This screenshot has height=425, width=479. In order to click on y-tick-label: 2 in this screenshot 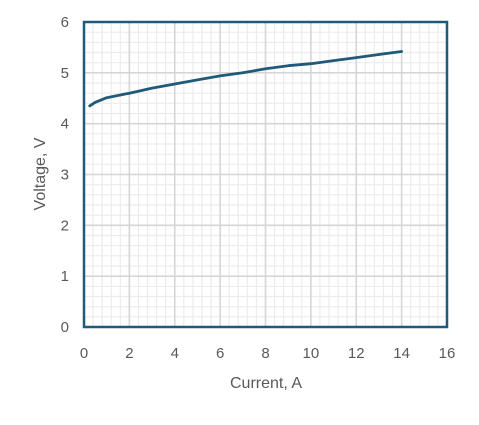, I will do `click(65, 225)`.